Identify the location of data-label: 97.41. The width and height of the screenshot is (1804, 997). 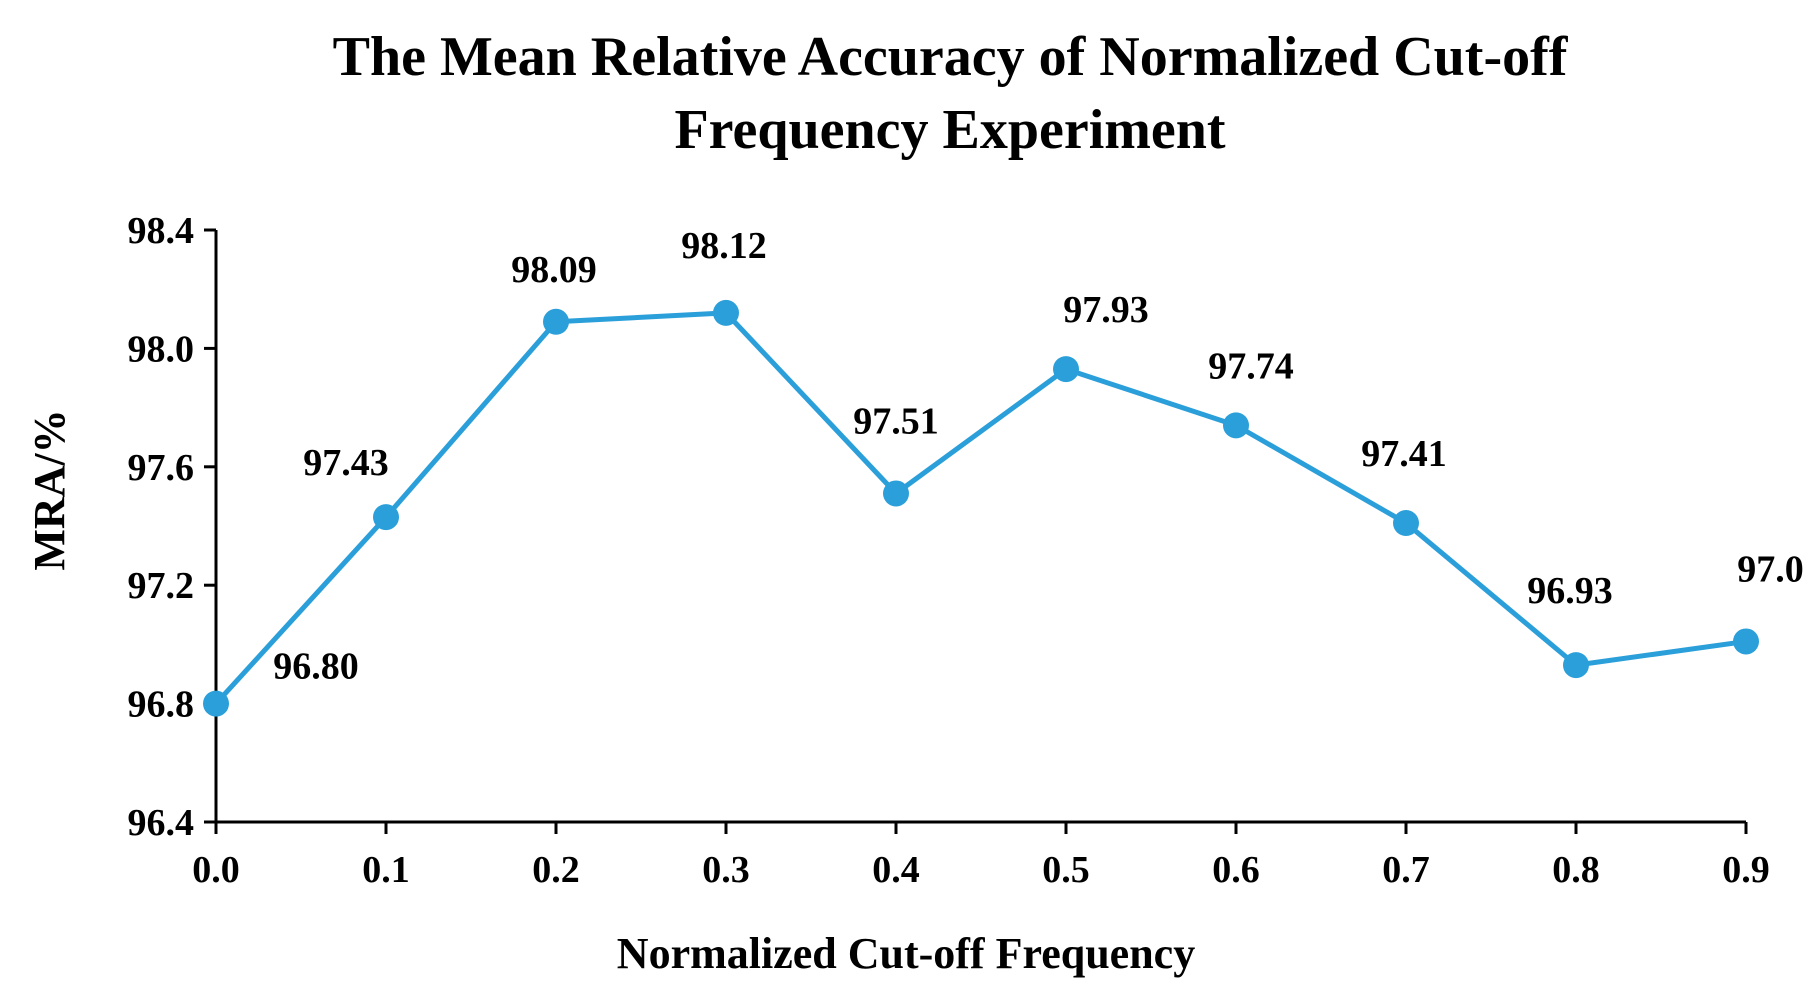
(1404, 454).